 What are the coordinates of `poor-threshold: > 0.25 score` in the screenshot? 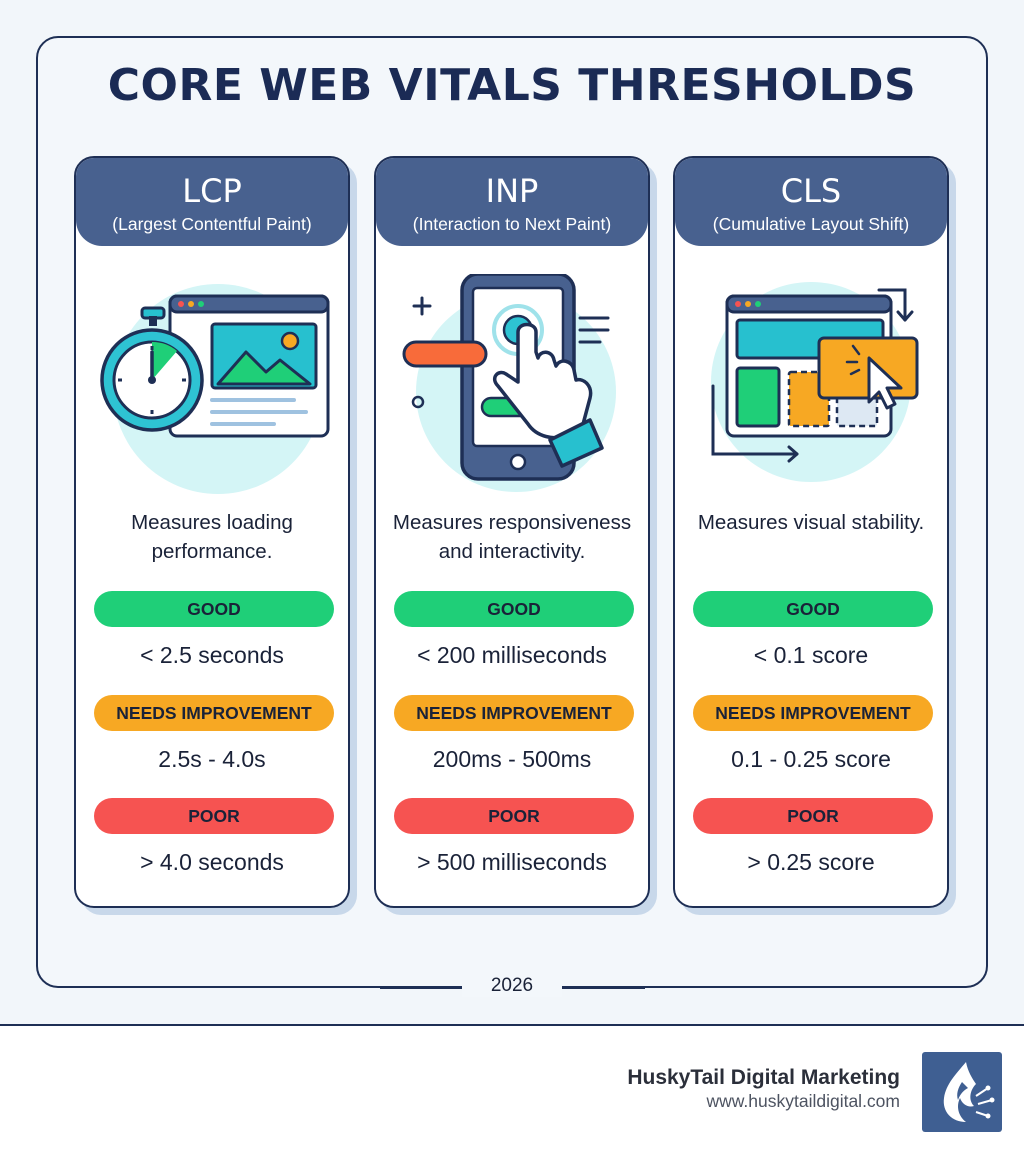 It's located at (811, 862).